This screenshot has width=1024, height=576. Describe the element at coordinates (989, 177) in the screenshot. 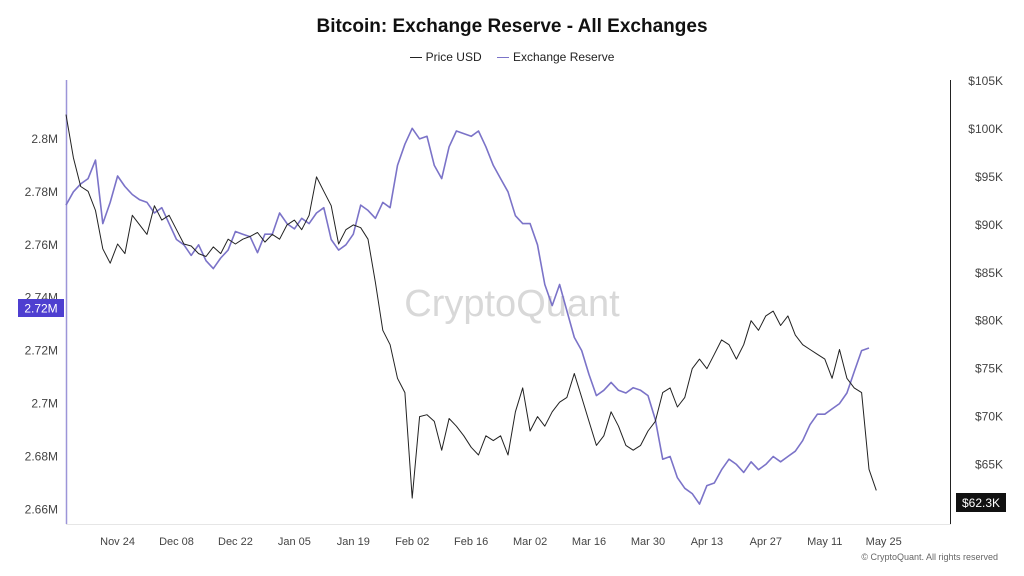

I see `right-tick-label: $95K` at that location.